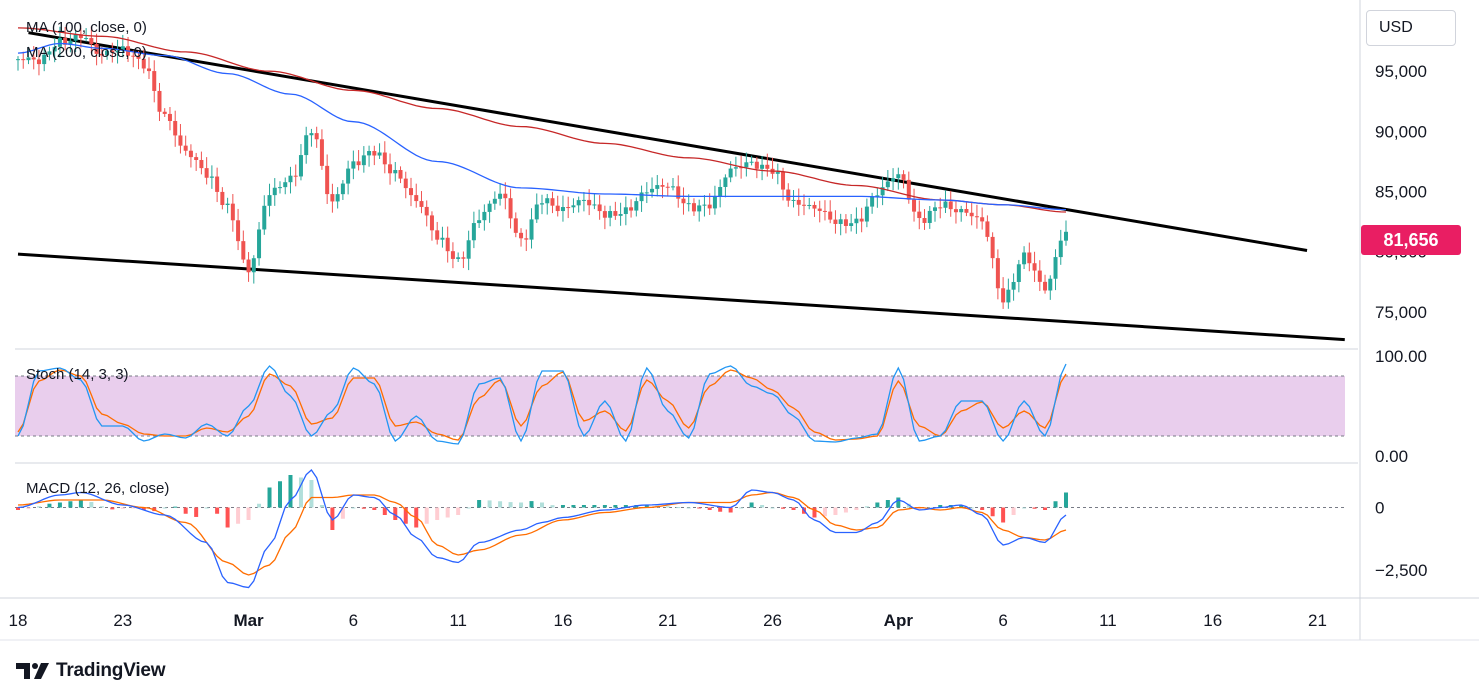  What do you see at coordinates (86, 52) in the screenshot?
I see `ma200-legend: MA (200, close, 0)` at bounding box center [86, 52].